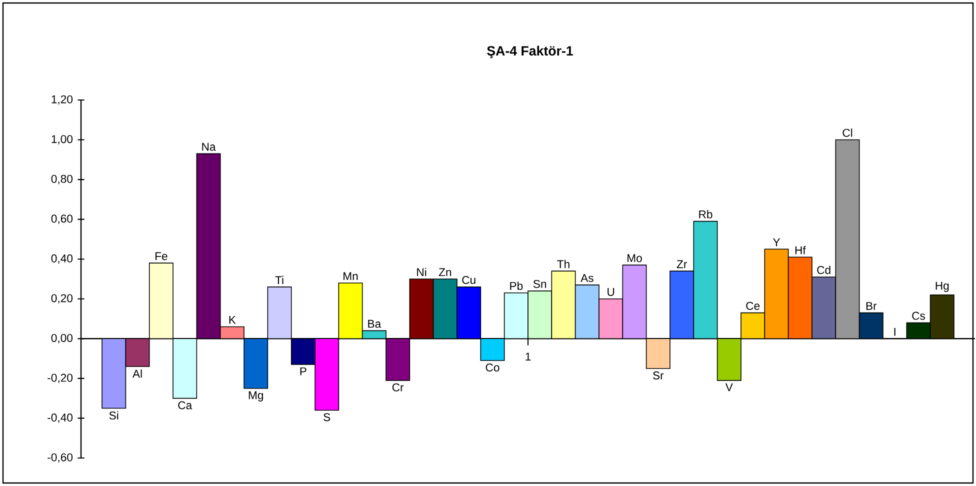 The image size is (976, 486). What do you see at coordinates (563, 264) in the screenshot?
I see `series-label: Th` at bounding box center [563, 264].